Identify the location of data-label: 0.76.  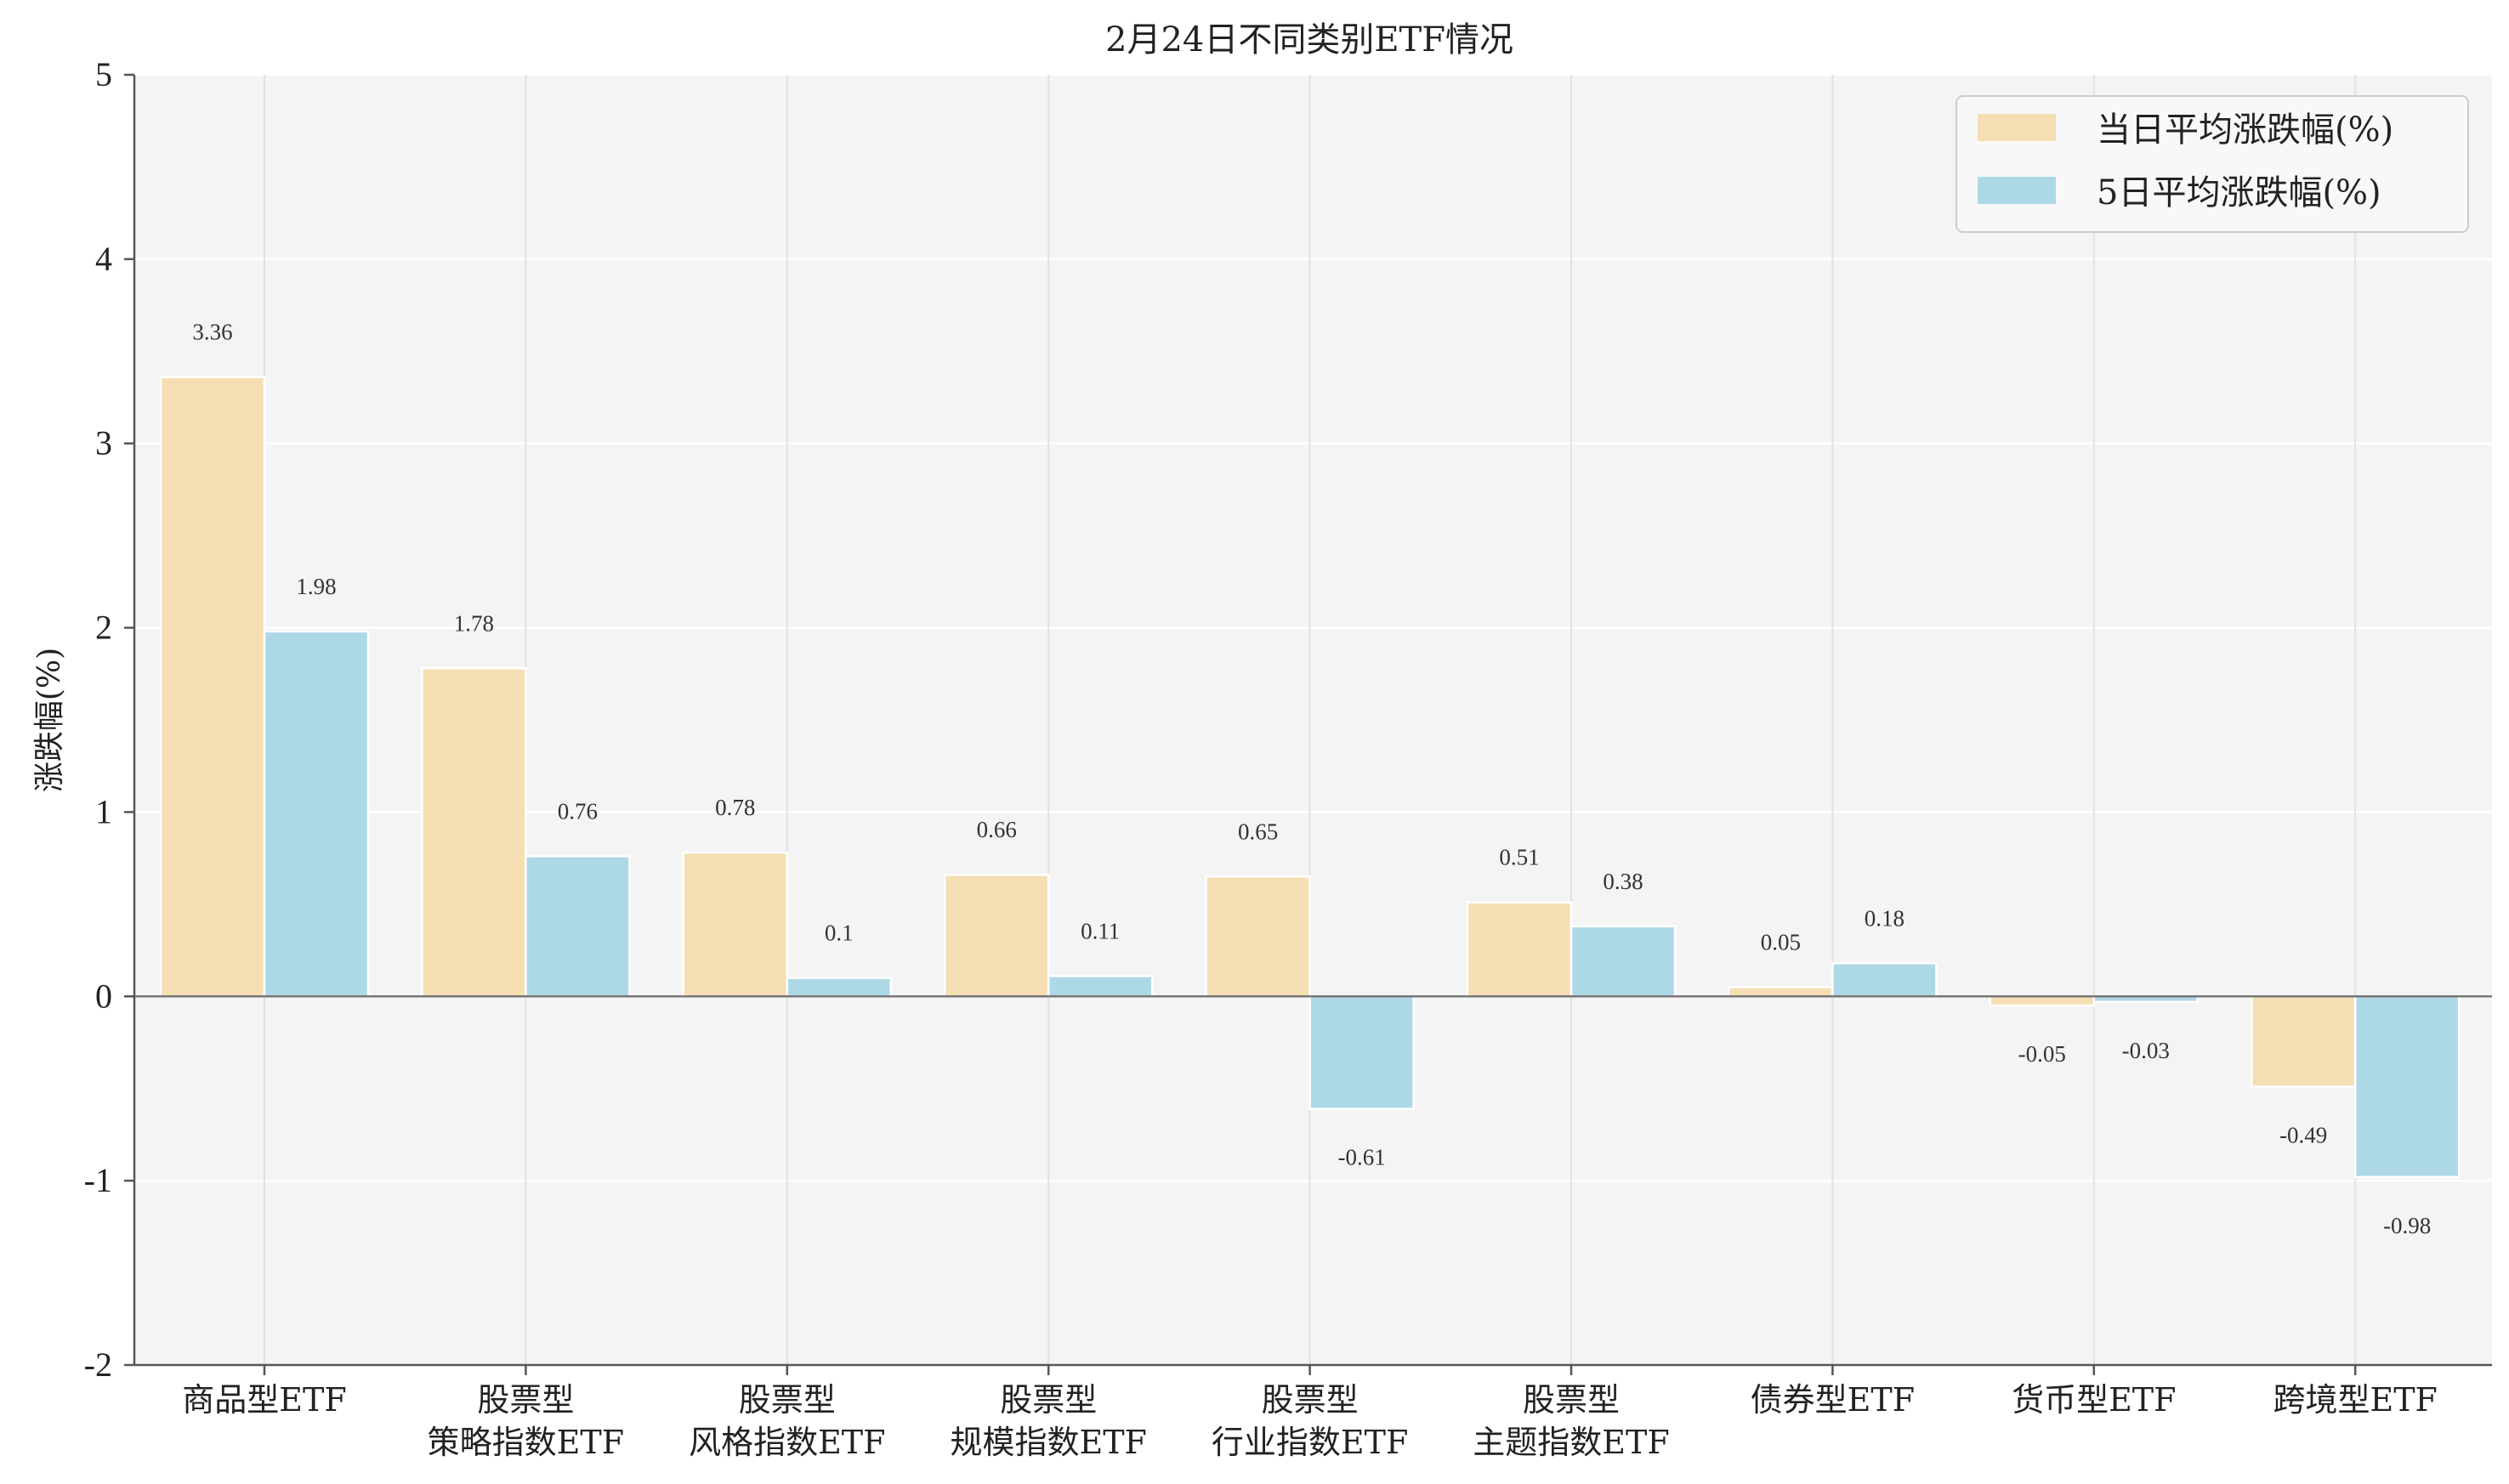
(578, 811).